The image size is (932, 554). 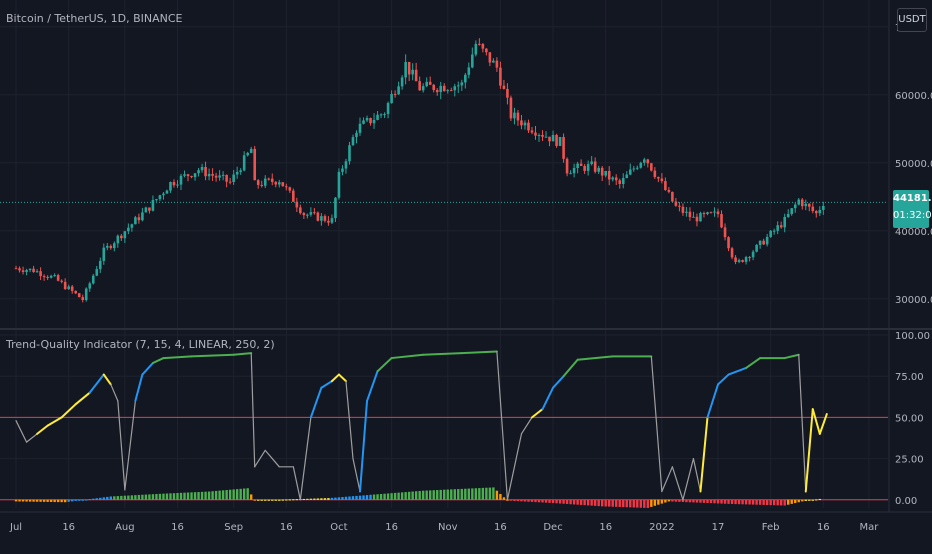 I want to click on indicator-tick-label: 50.00, so click(x=909, y=418).